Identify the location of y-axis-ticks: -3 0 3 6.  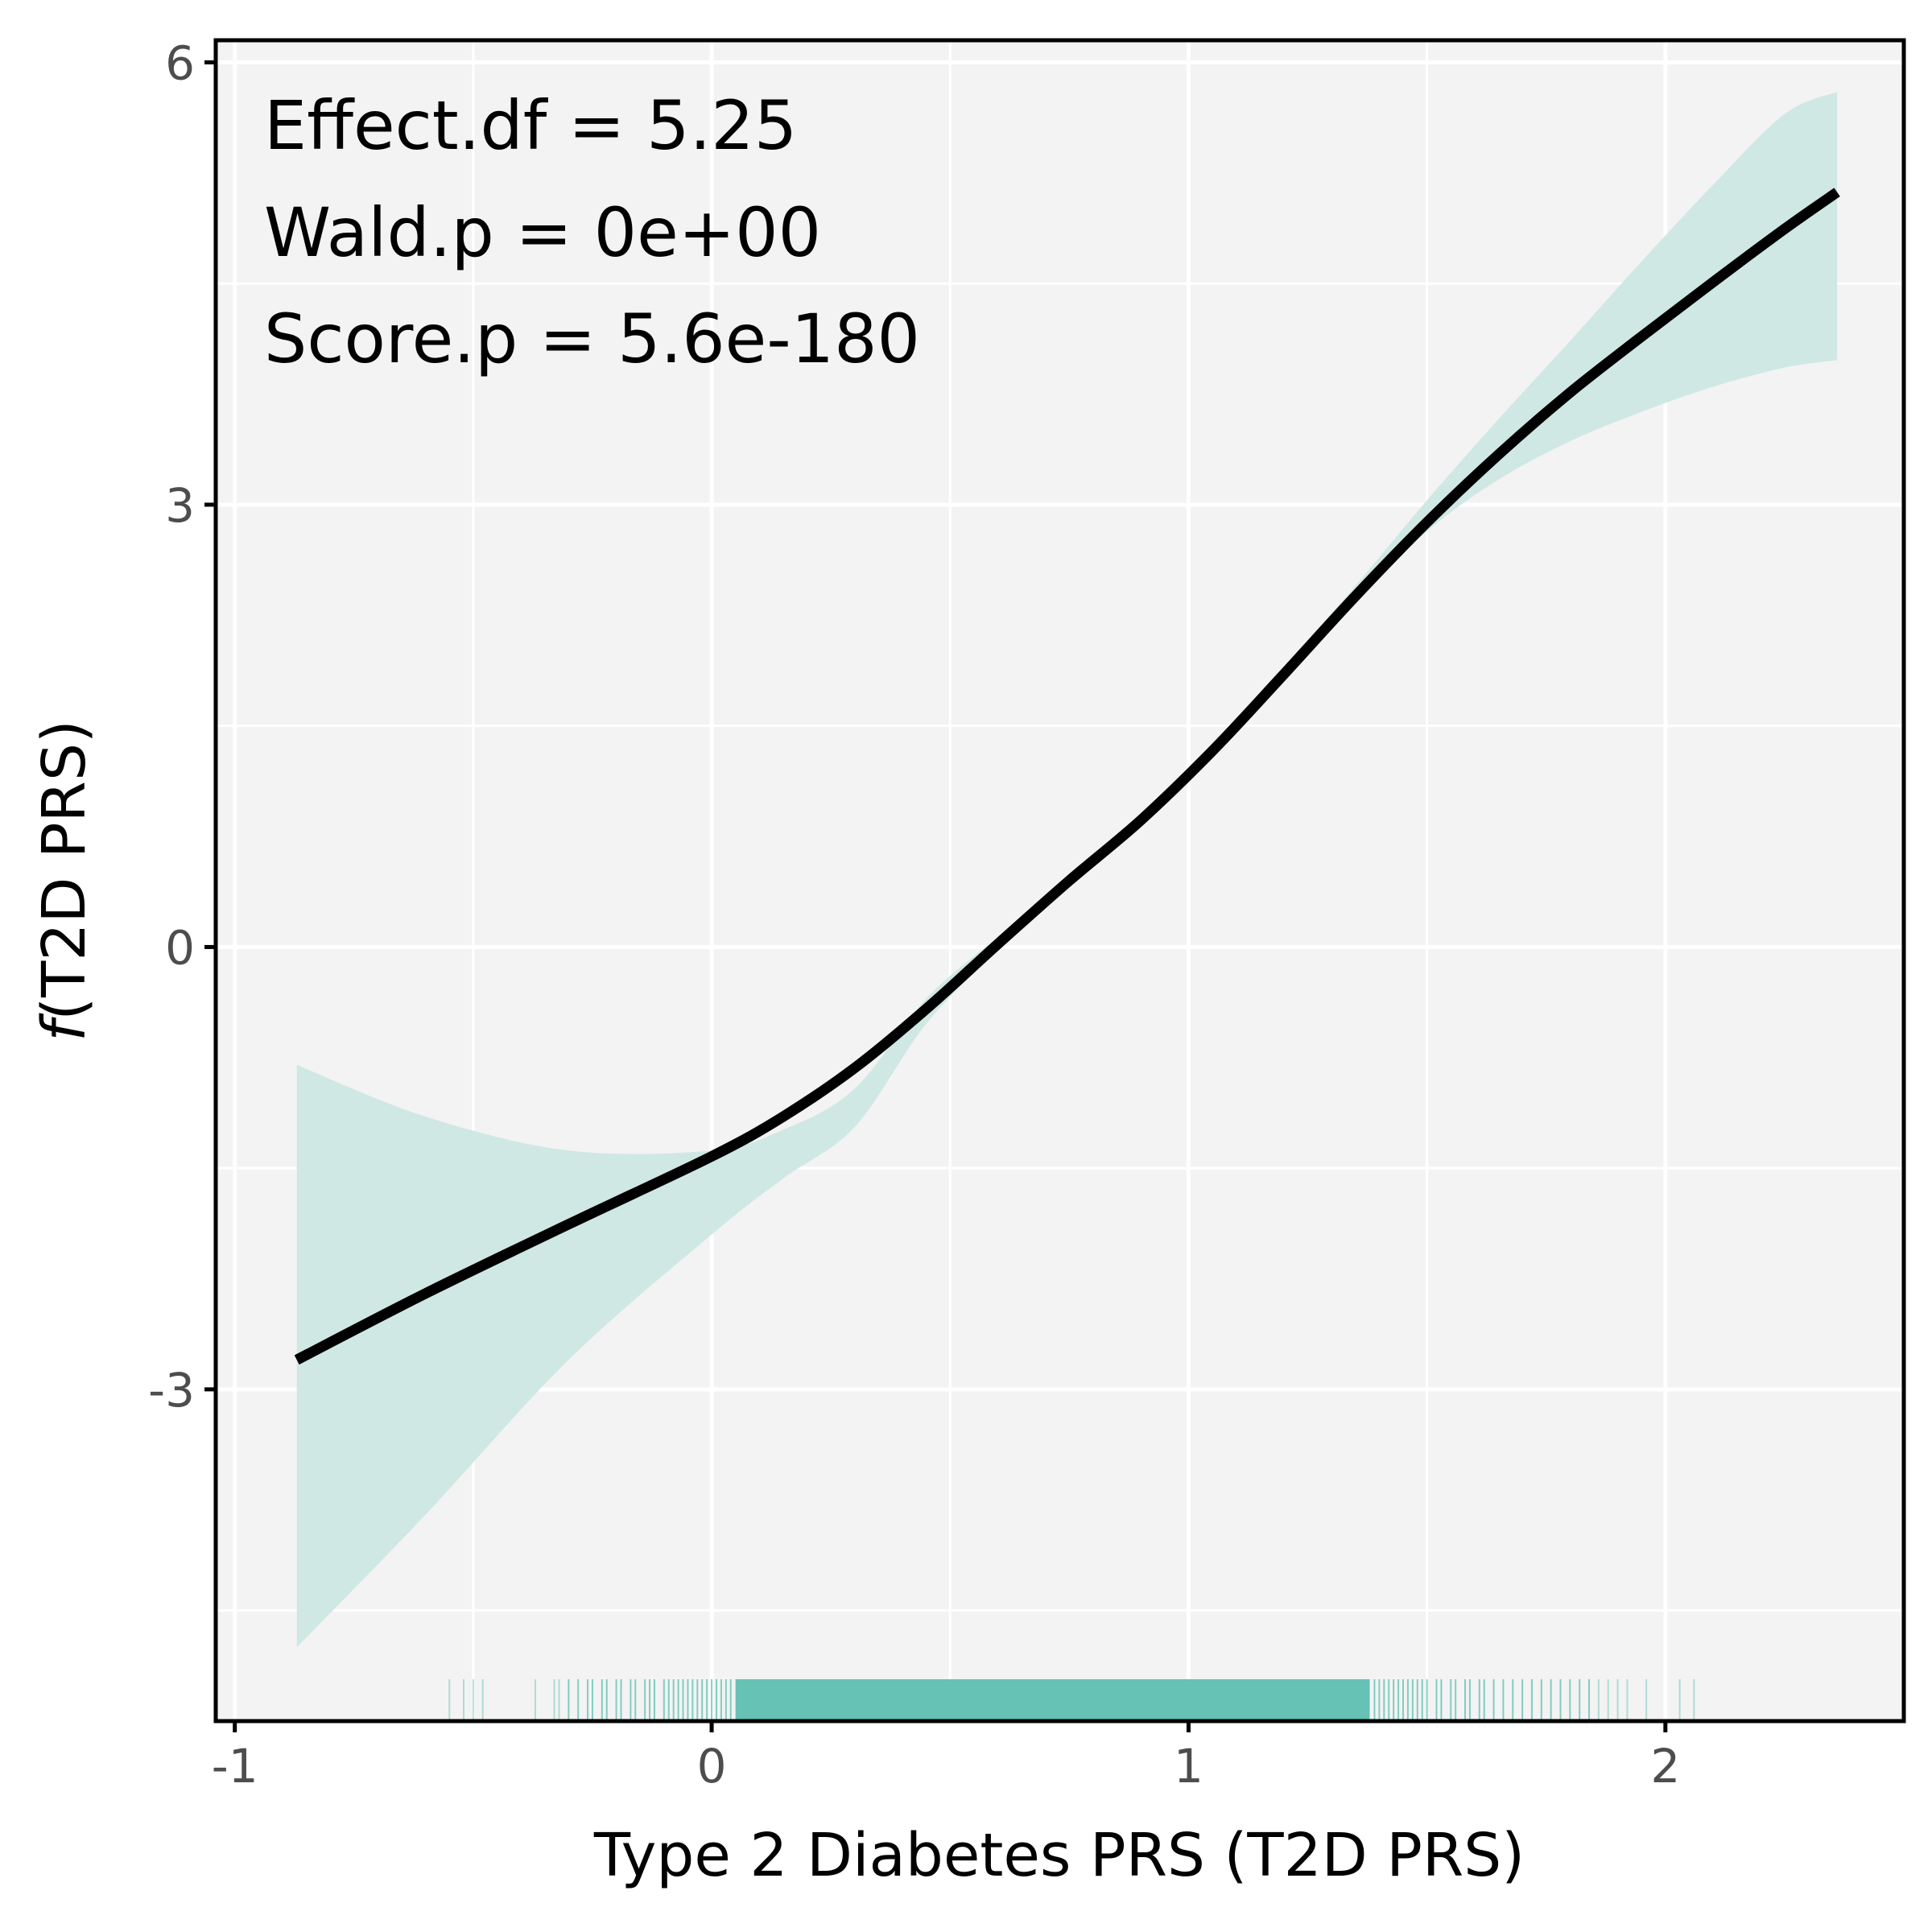
(182, 726).